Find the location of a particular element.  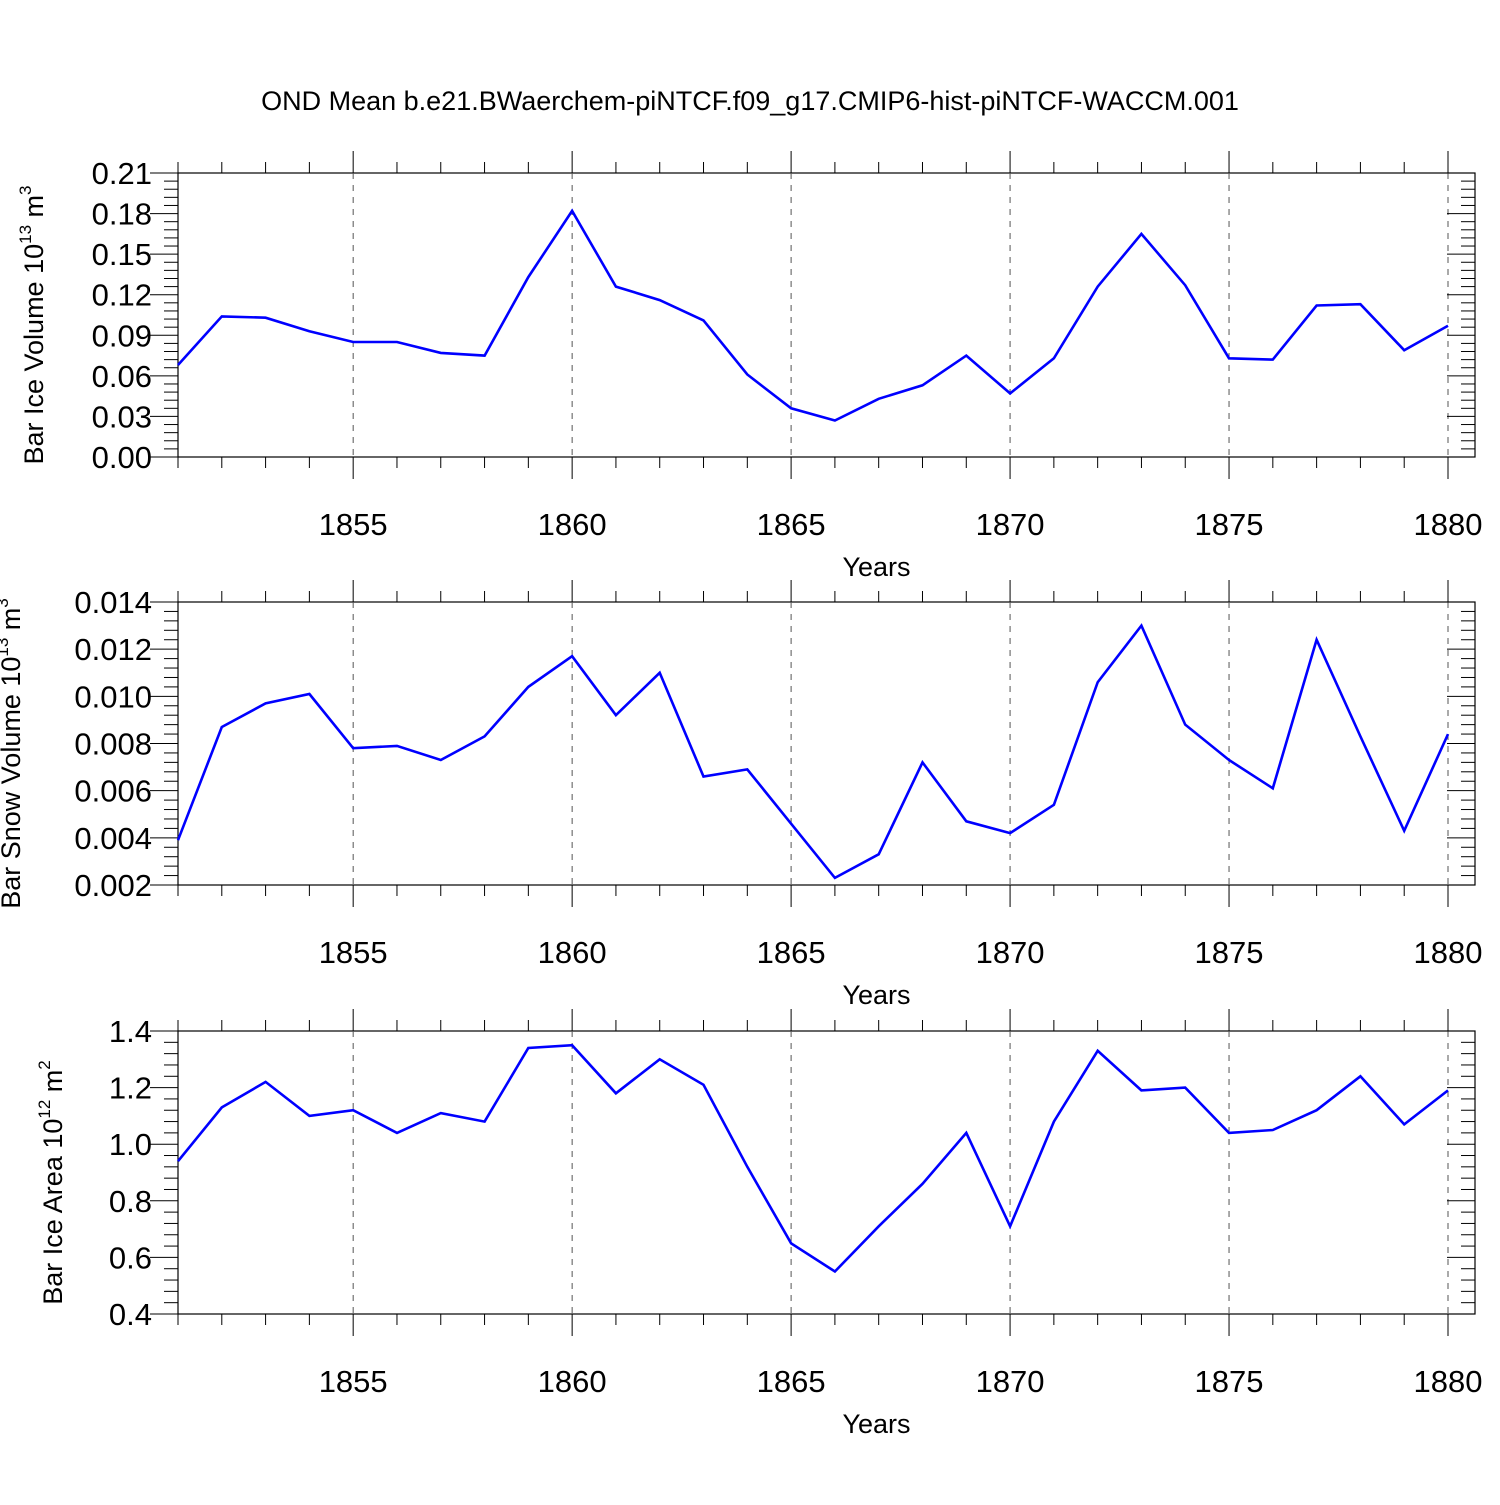

y-tick-label-0.03: 0.03 is located at coordinates (122, 416).